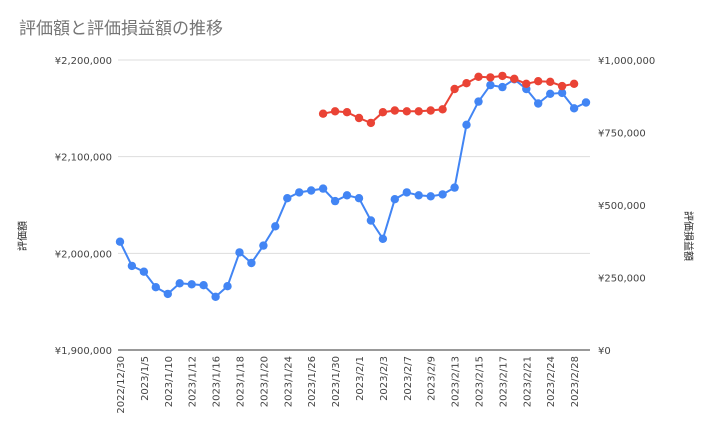  What do you see at coordinates (604, 351) in the screenshot?
I see `y-right-tick-label: ¥0` at bounding box center [604, 351].